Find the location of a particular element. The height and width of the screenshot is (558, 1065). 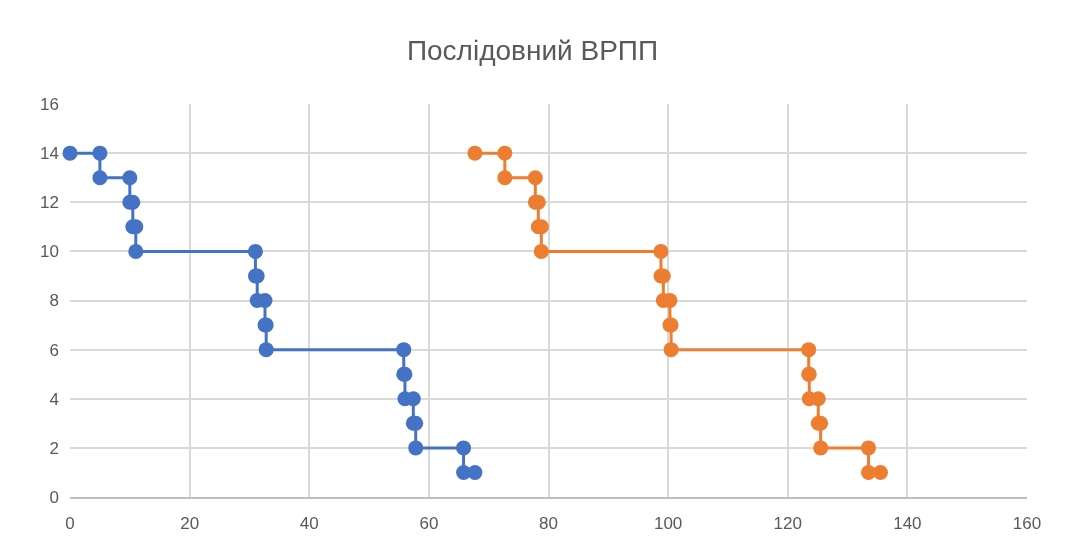

x-tick-label: 120 is located at coordinates (787, 524).